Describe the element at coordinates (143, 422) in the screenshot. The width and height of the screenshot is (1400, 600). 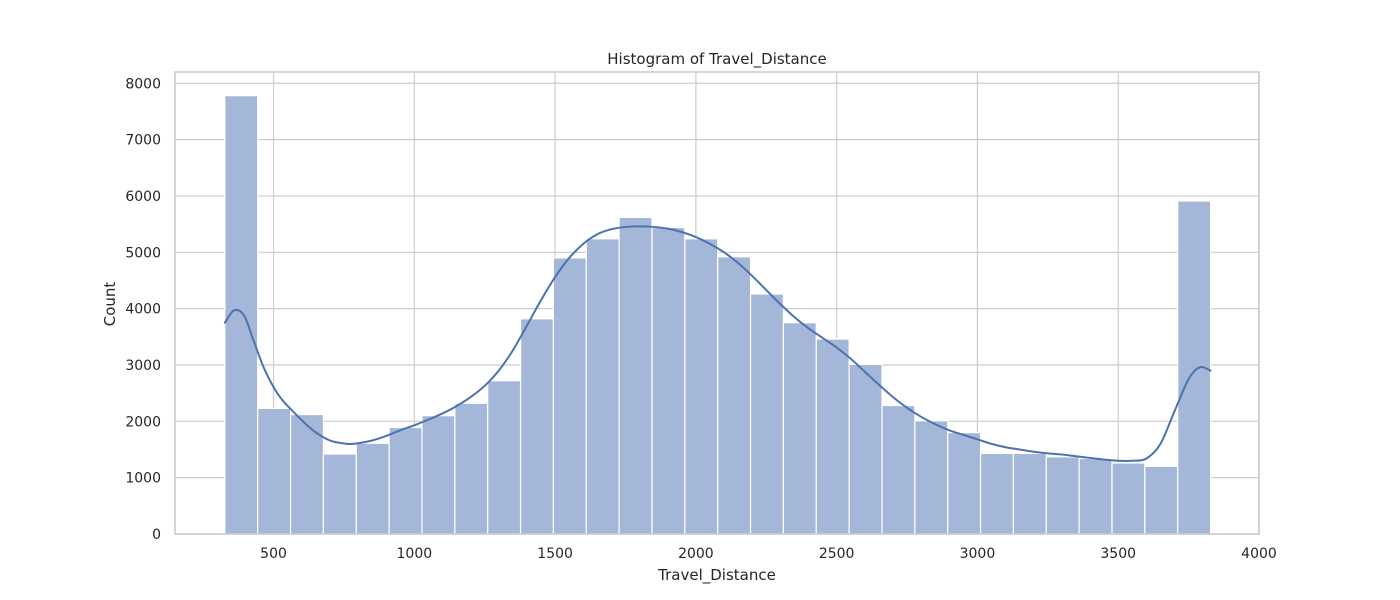
I see `y-tick-label-2: 2000` at that location.